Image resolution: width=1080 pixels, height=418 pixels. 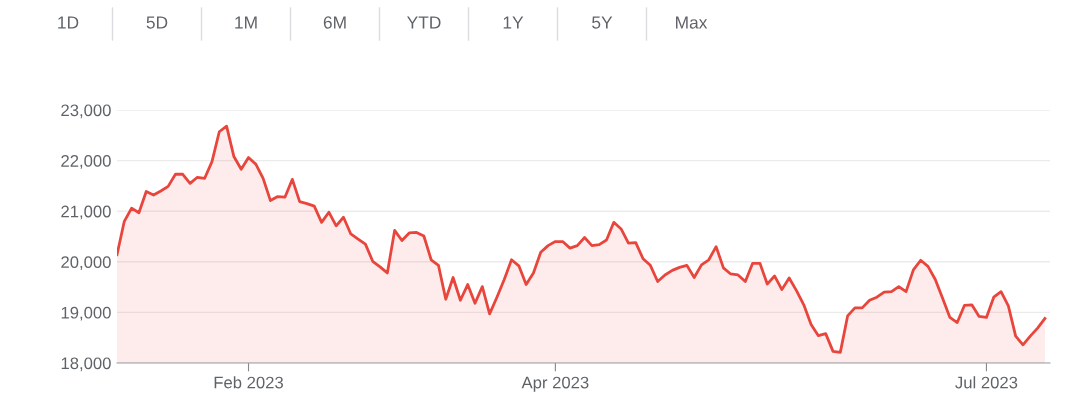 What do you see at coordinates (86, 111) in the screenshot?
I see `y-tick-label: 23,000` at bounding box center [86, 111].